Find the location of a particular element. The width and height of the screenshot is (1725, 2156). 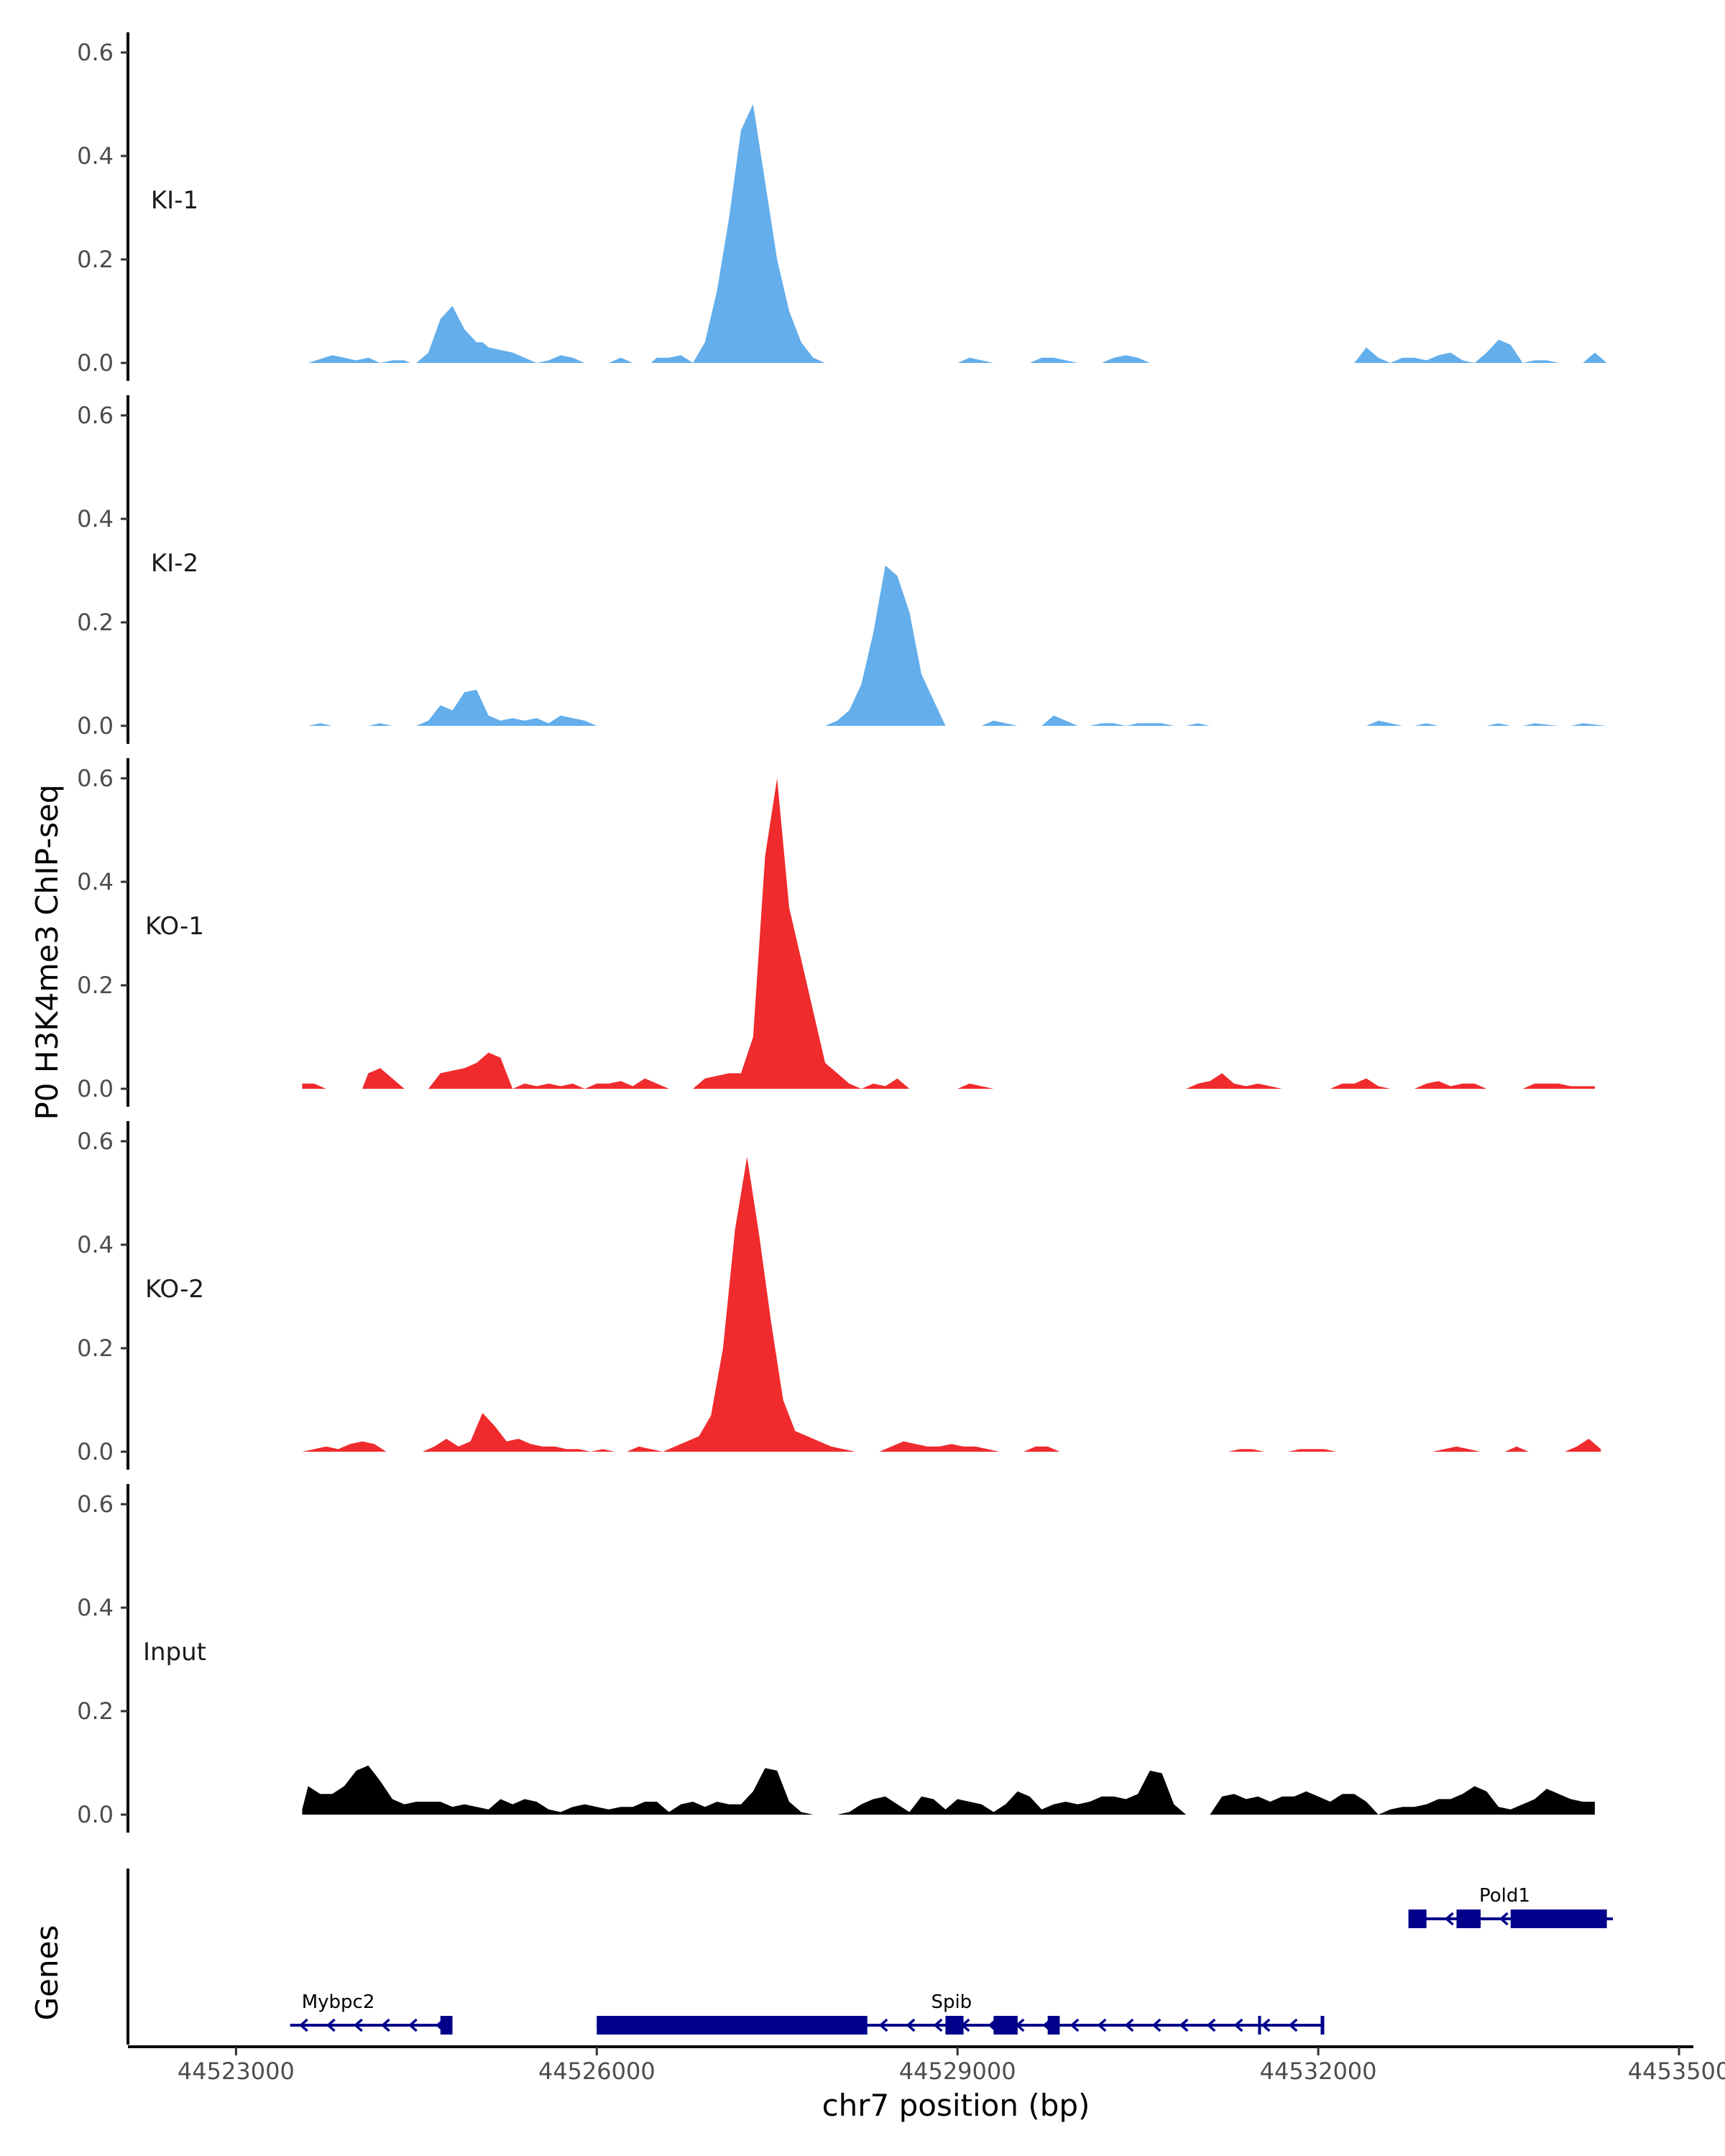

x-tick-label: 44529000 is located at coordinates (957, 2071).